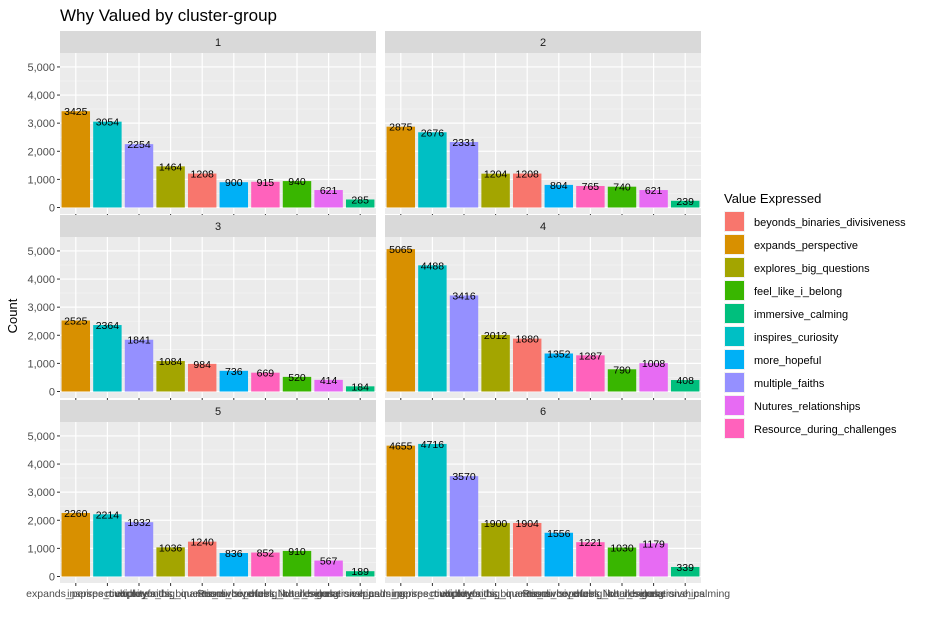 This screenshot has width=930, height=620. What do you see at coordinates (433, 445) in the screenshot?
I see `bar-data-label: 4716` at bounding box center [433, 445].